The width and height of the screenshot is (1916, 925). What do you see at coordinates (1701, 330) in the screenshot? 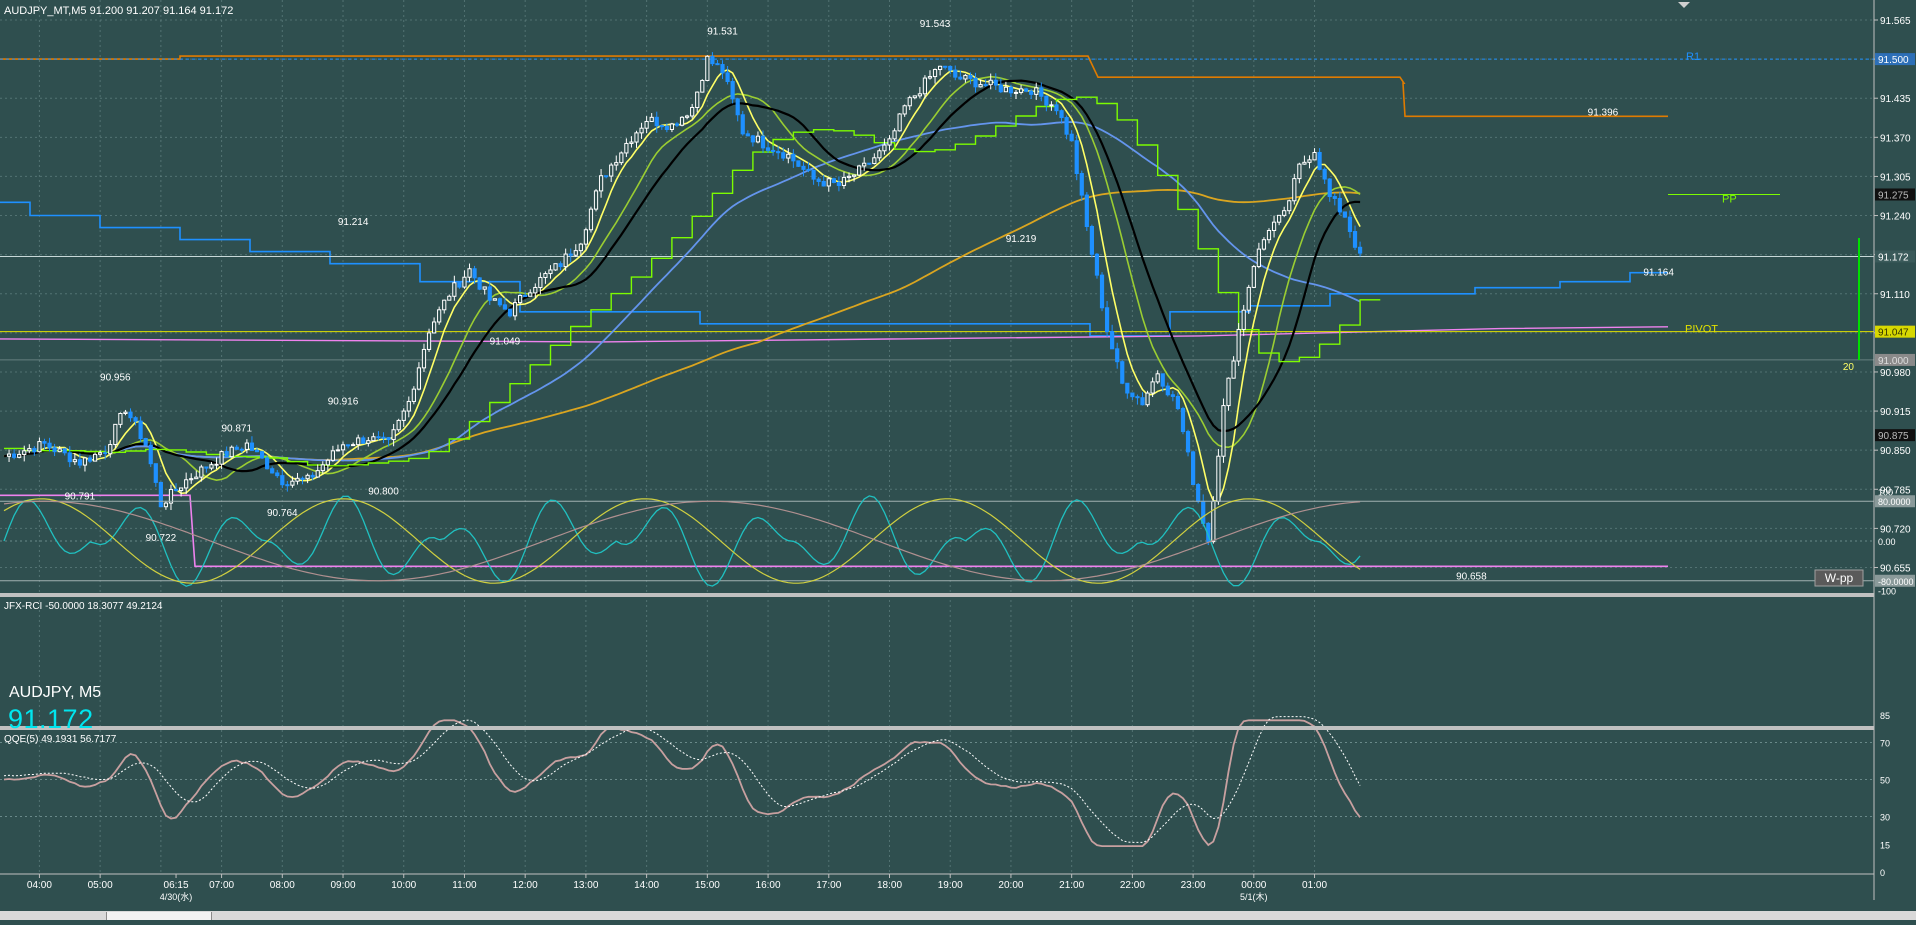
I see `level-label: PIVOT` at bounding box center [1701, 330].